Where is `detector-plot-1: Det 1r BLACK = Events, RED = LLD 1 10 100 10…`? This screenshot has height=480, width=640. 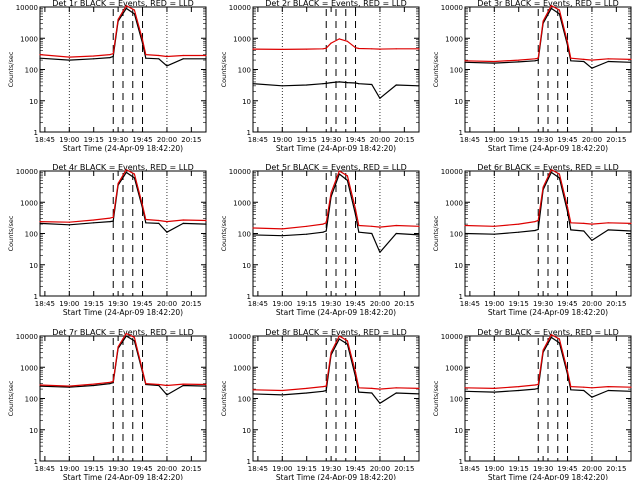
detector-plot-1: Det 1r BLACK = Events, RED = LLD 1 10 100 10… is located at coordinates (107, 76).